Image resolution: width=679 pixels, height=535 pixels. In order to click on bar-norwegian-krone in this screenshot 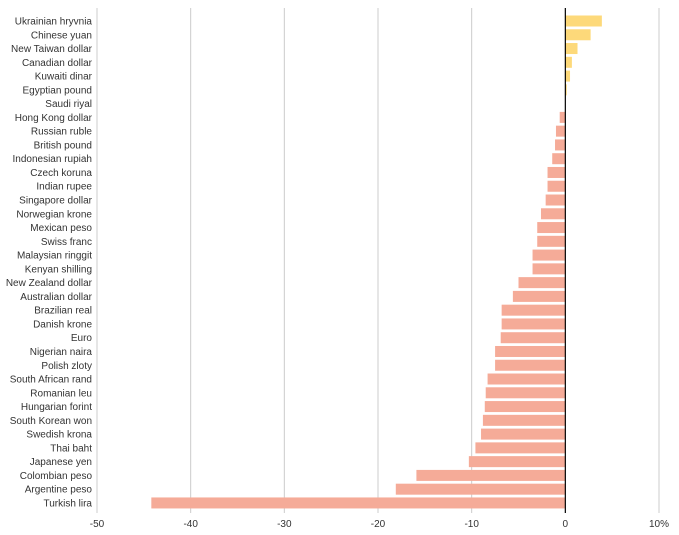, I will do `click(553, 214)`.